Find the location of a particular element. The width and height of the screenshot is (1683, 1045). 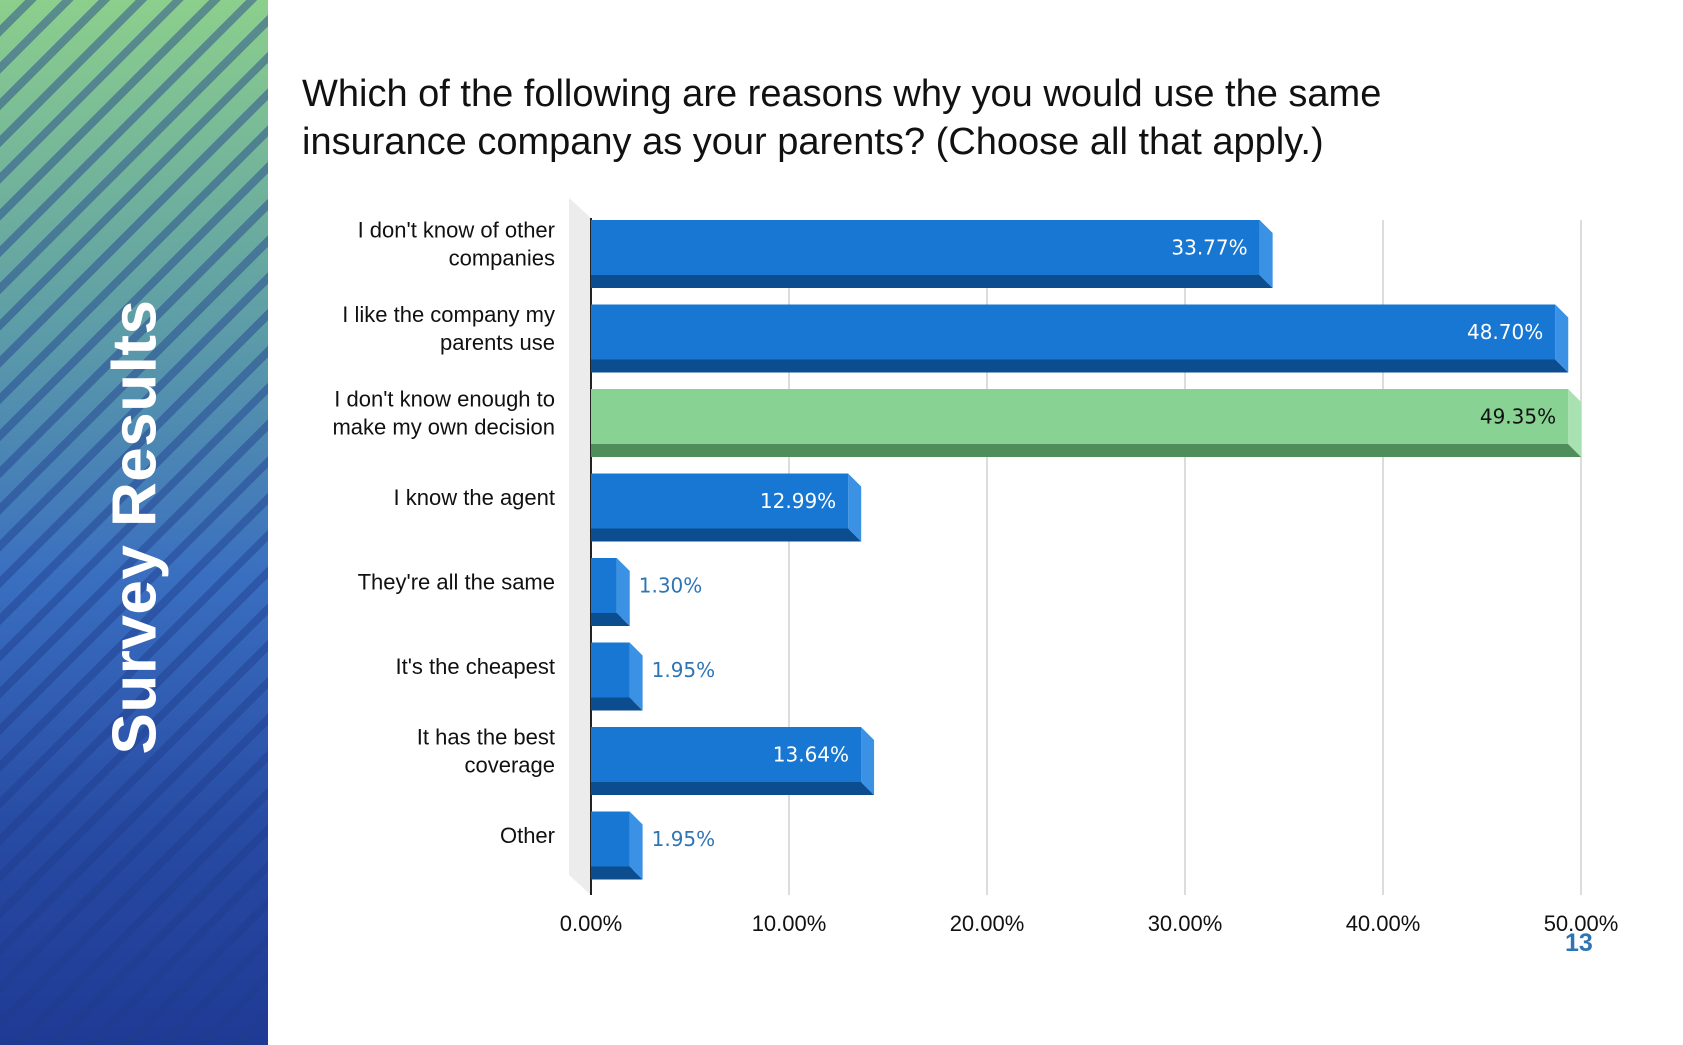

category-label: I don't know enough to is located at coordinates (444, 399).